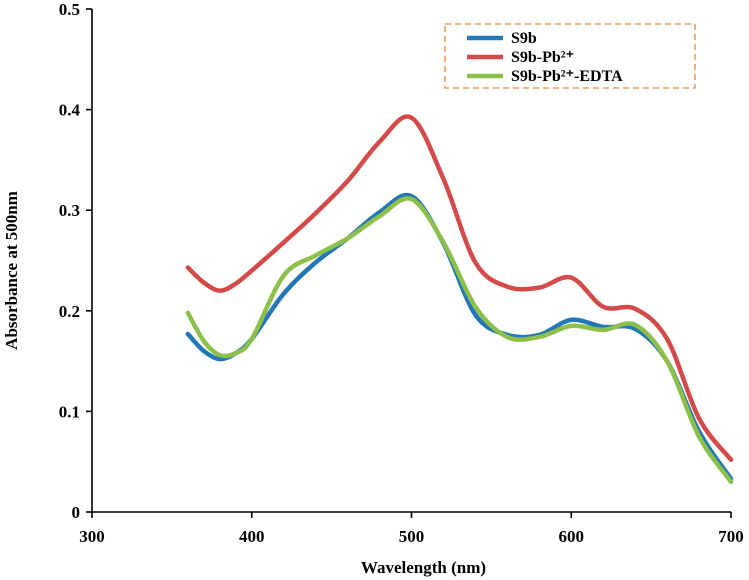 The height and width of the screenshot is (580, 749). I want to click on legend-label-s9b: S9b, so click(524, 38).